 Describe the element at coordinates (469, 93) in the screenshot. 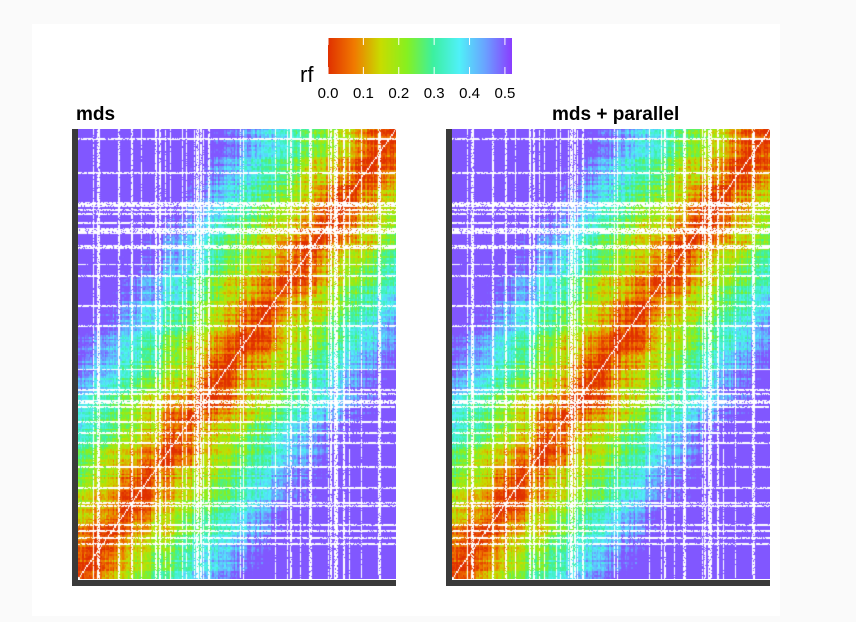

I see `legend-tick-label: 0.4` at that location.